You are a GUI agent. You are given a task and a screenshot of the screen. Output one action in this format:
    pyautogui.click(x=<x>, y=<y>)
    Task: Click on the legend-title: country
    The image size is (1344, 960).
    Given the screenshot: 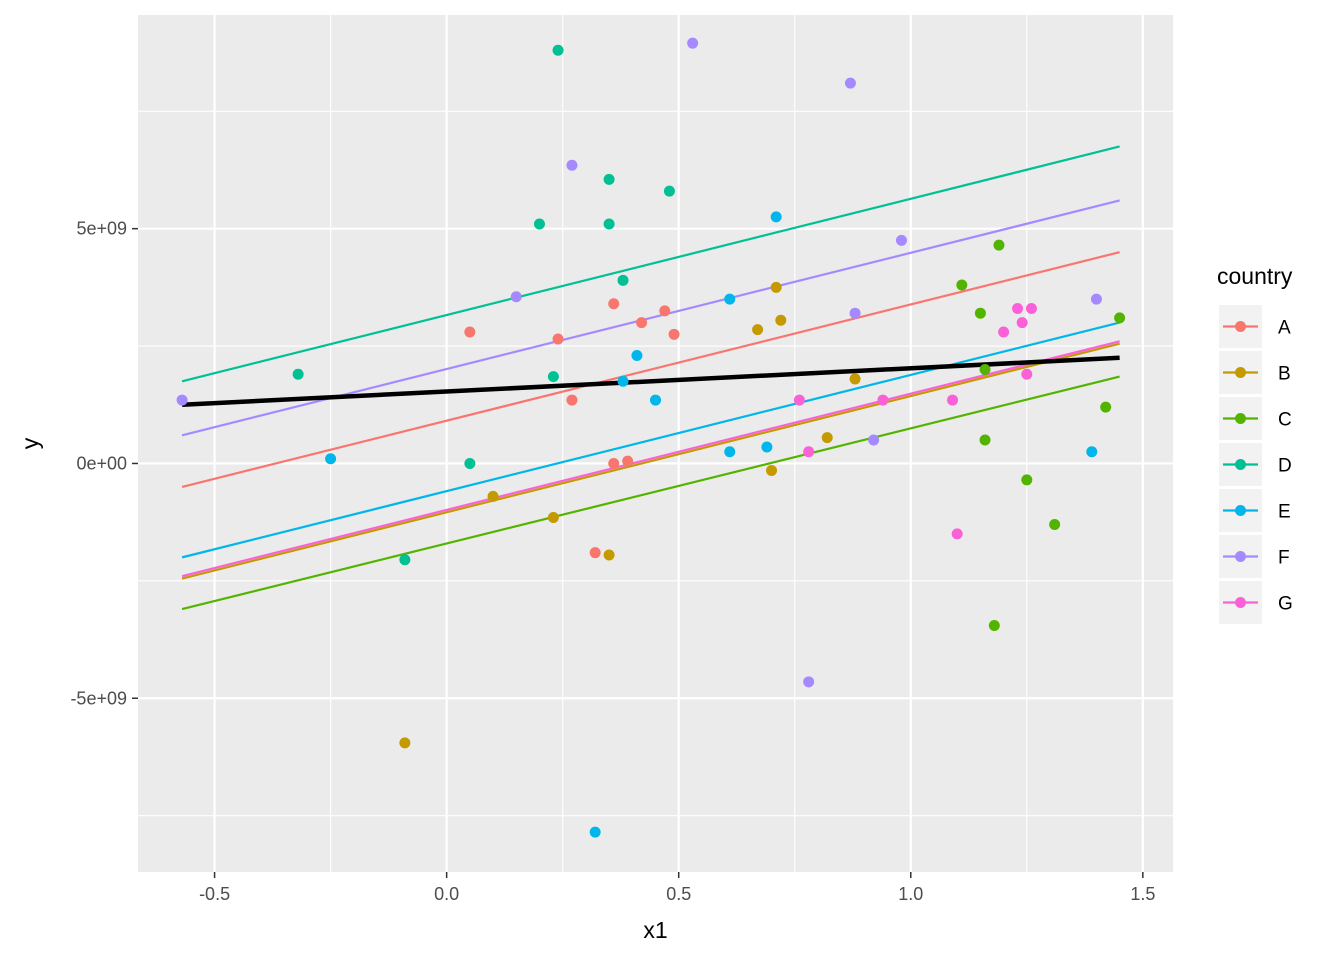 What is the action you would take?
    pyautogui.click(x=1255, y=276)
    